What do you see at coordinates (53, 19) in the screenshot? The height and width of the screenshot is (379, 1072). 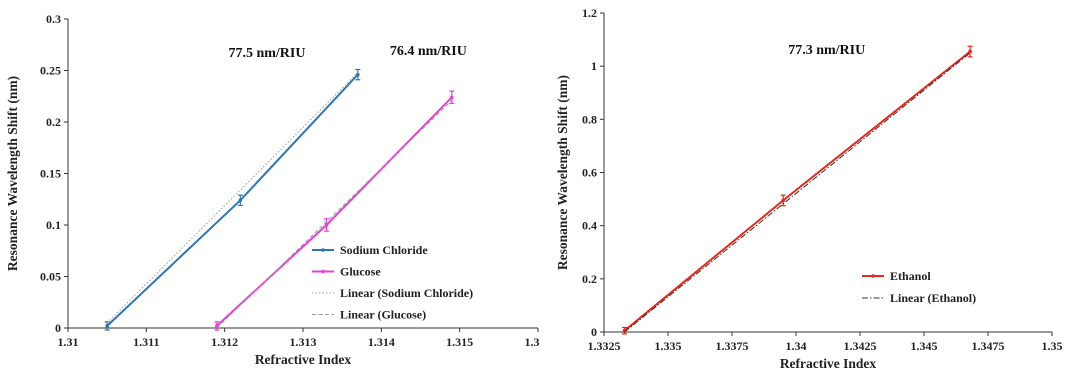 I see `y-tick-label: 0.3` at bounding box center [53, 19].